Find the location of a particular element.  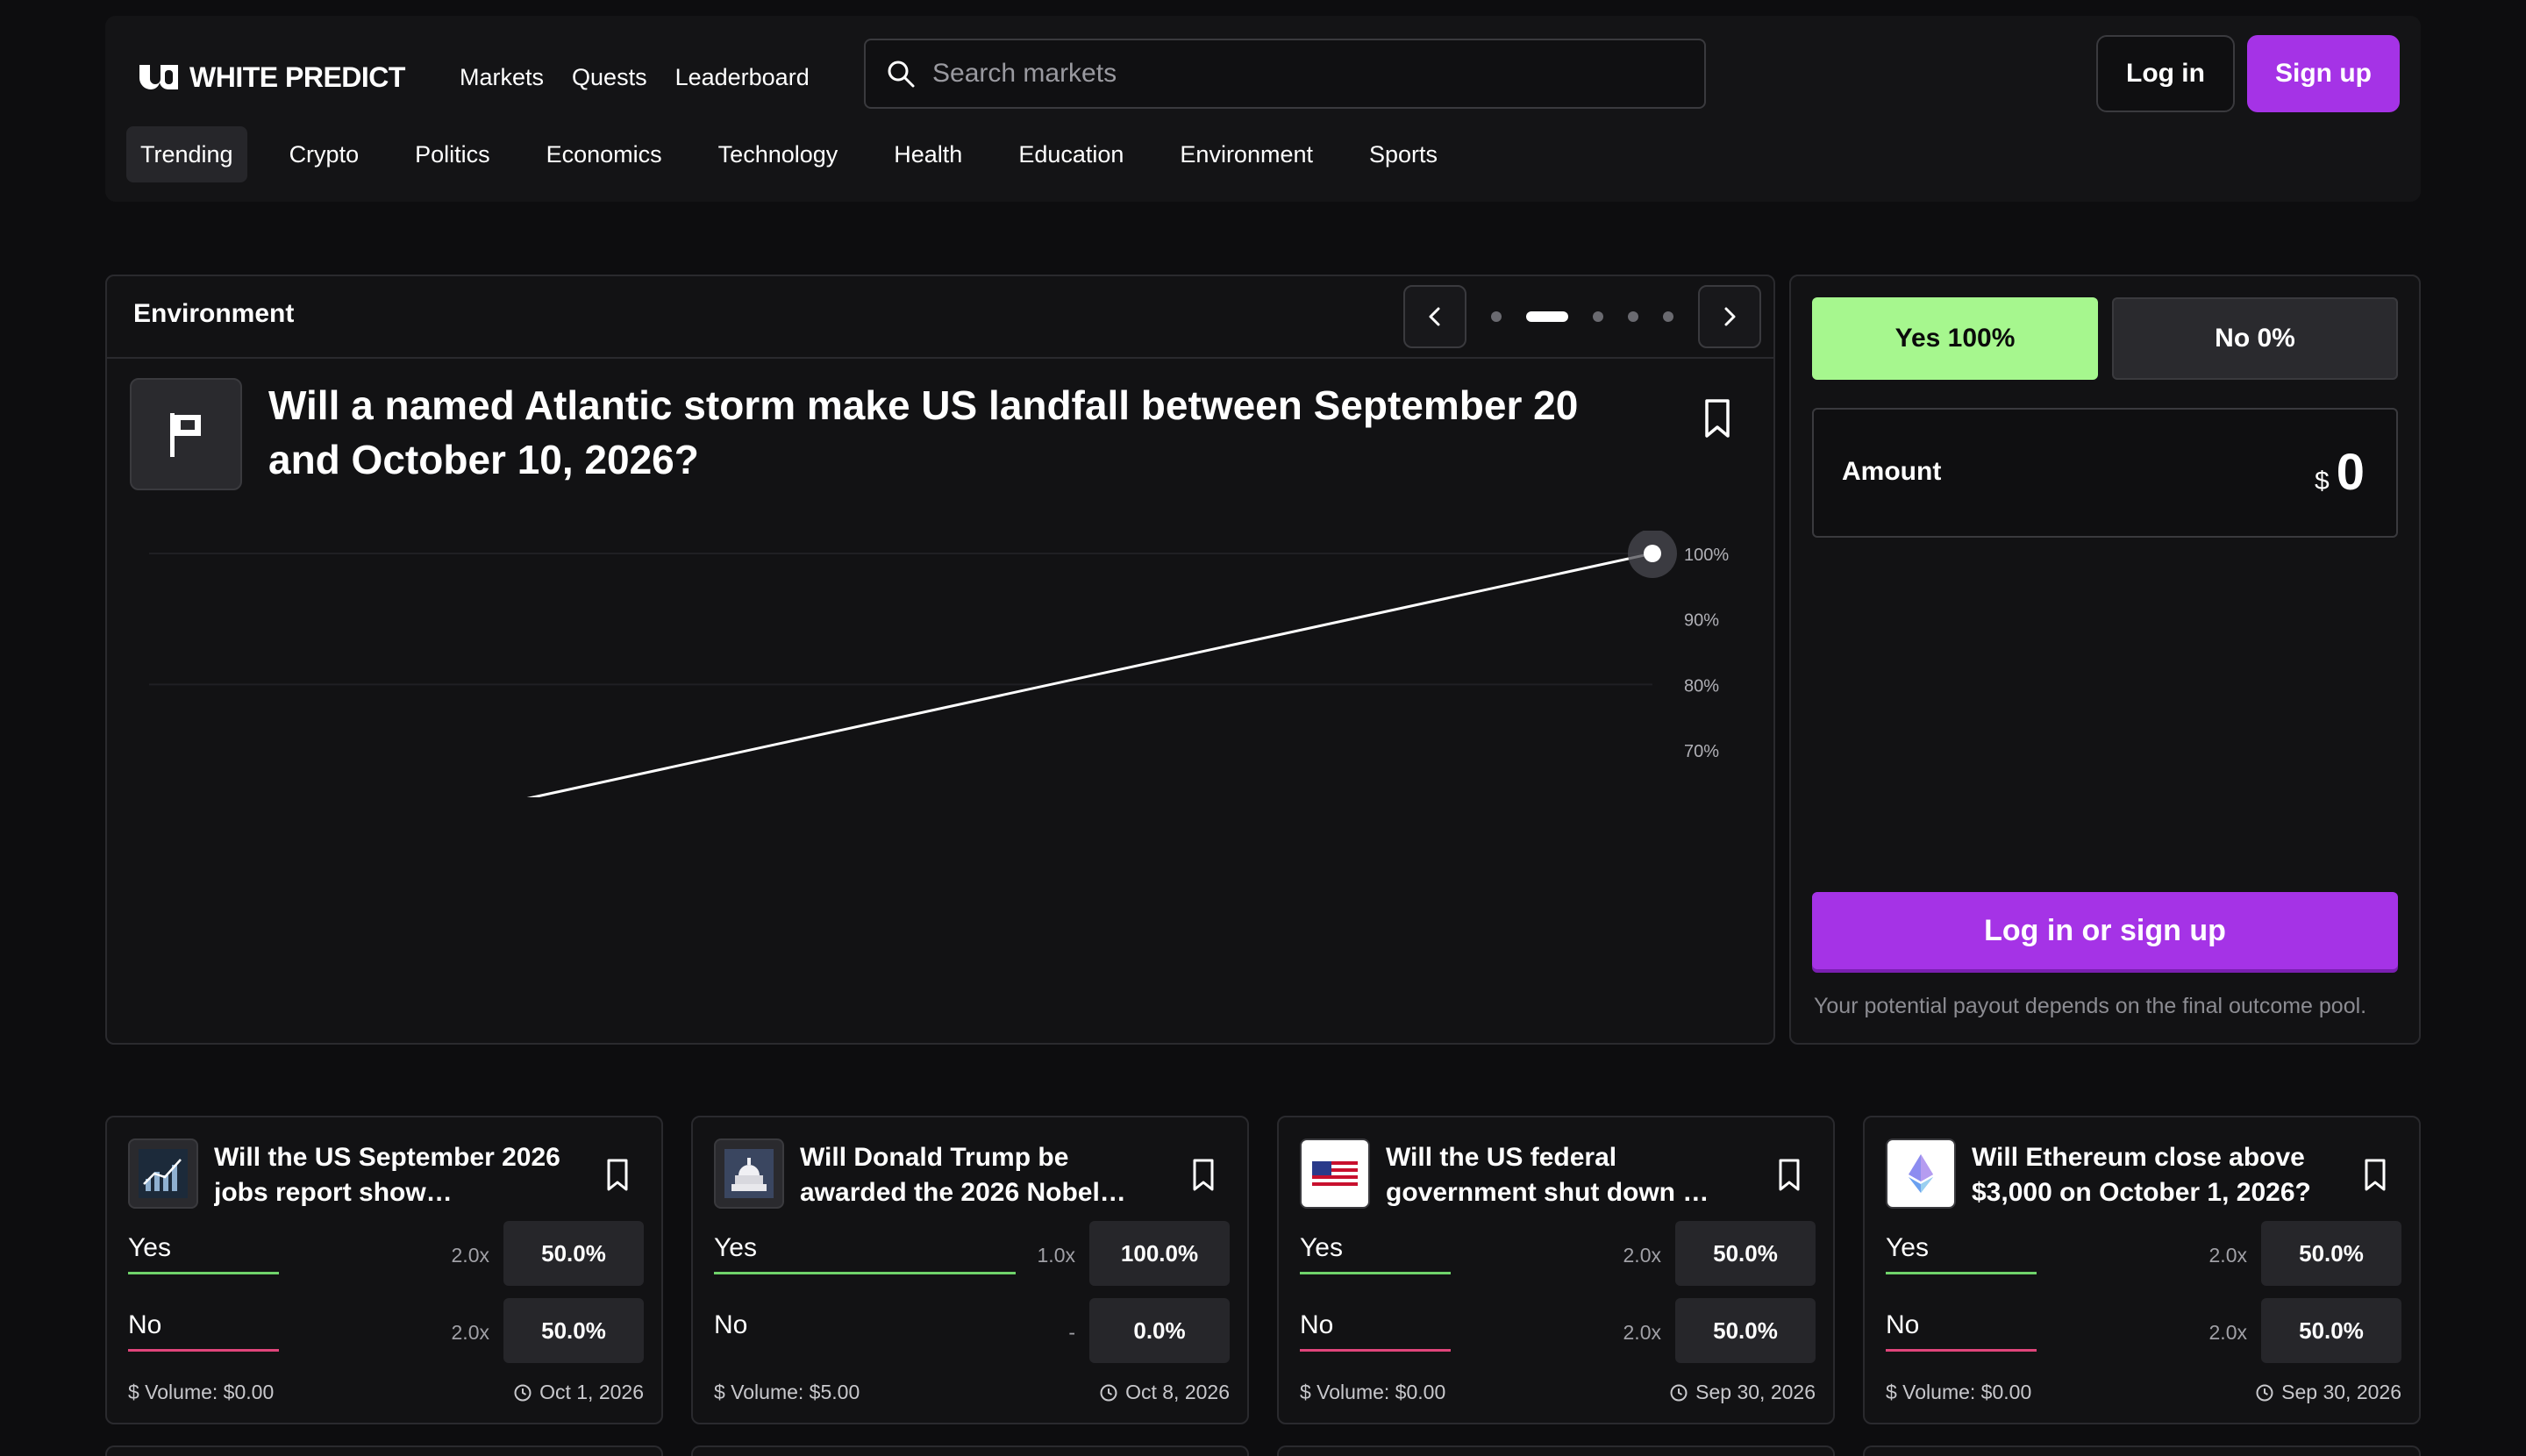

carousel-next-button is located at coordinates (1729, 316).